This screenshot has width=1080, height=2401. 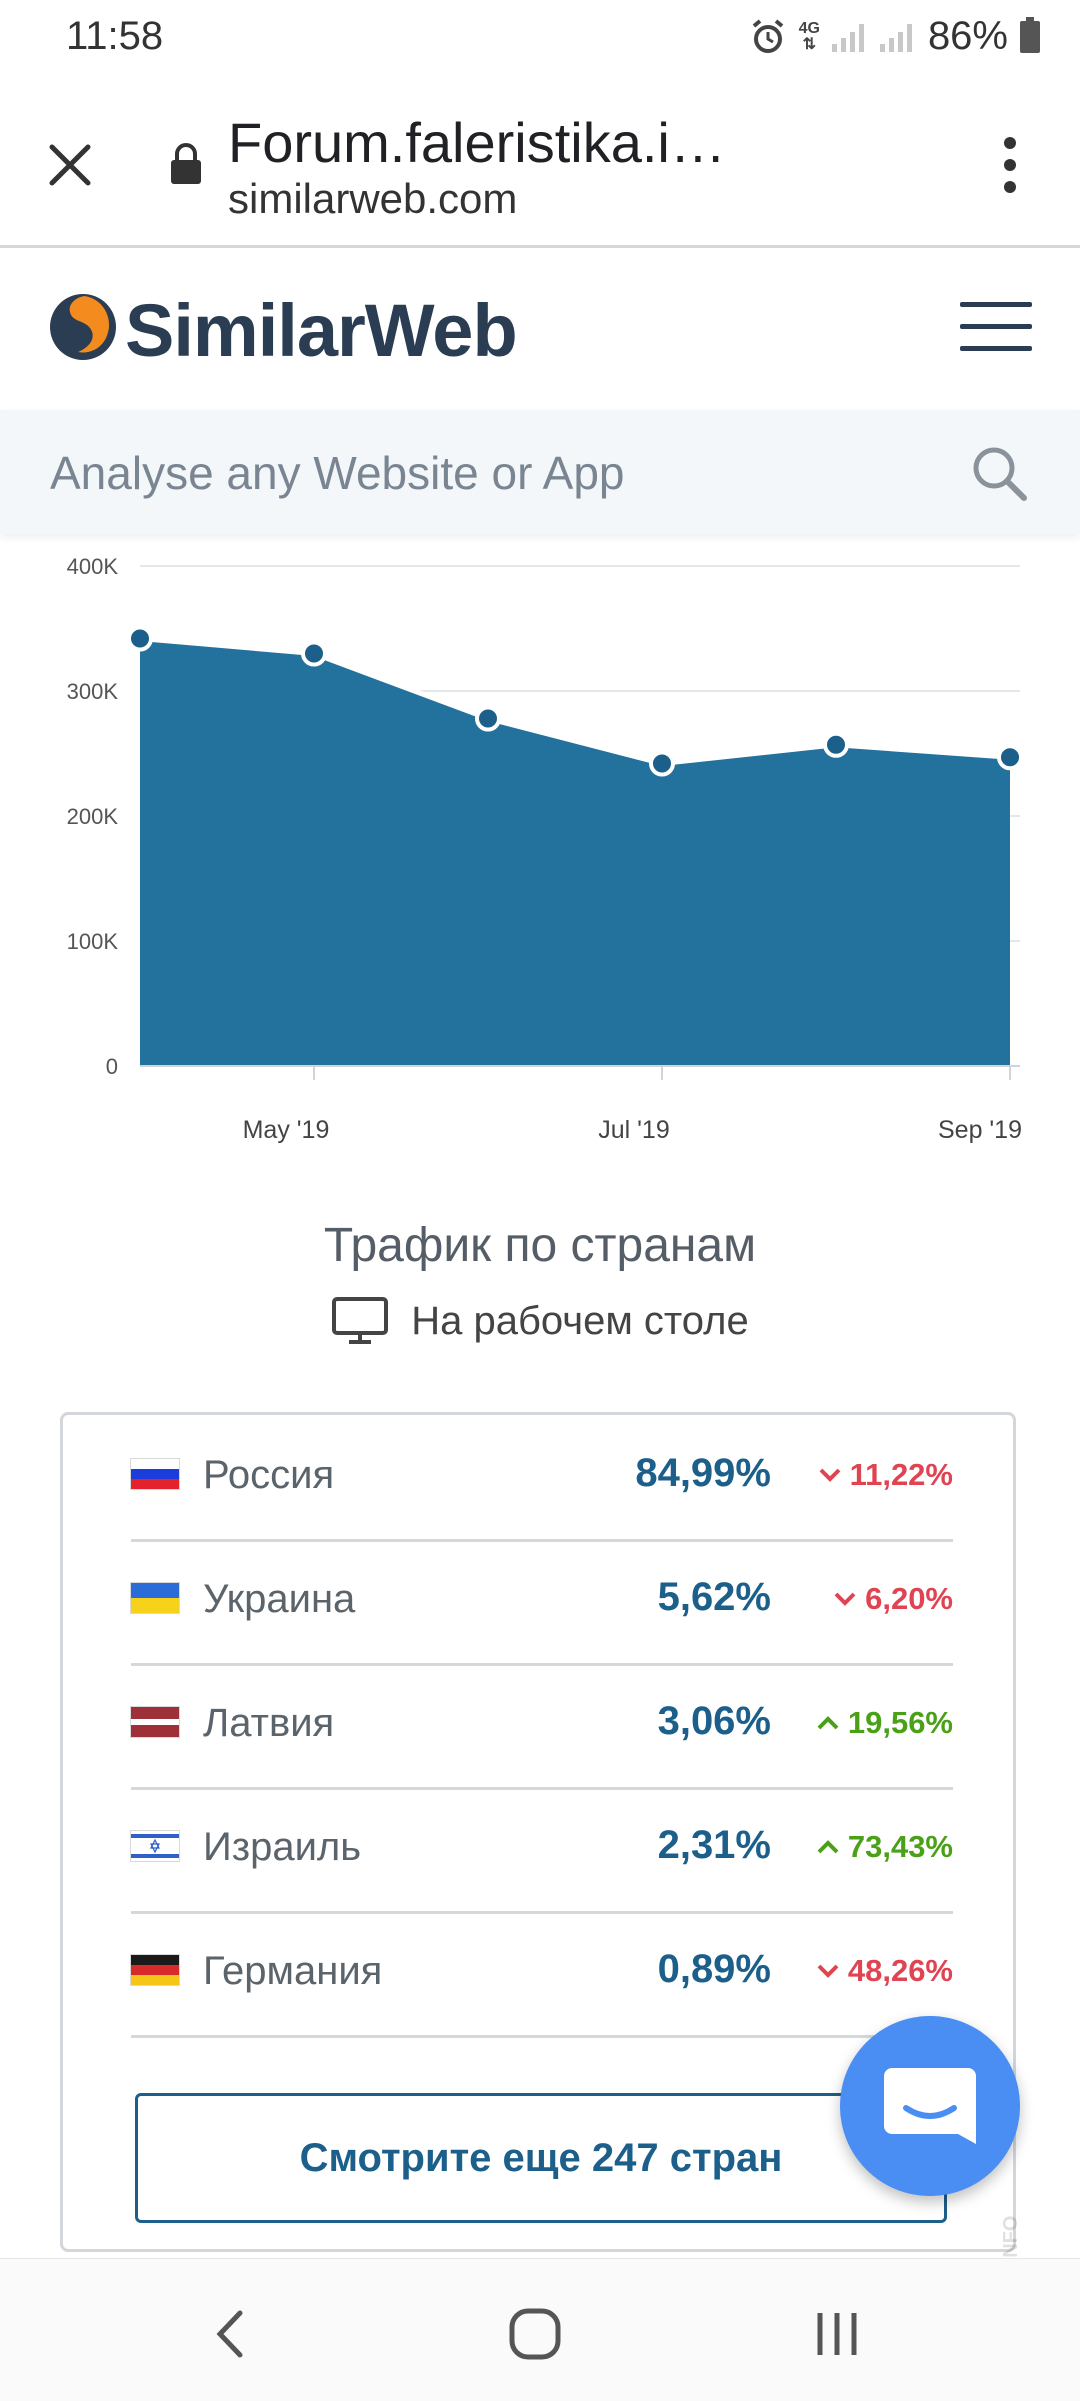 I want to click on latvia-flag-icon, so click(x=155, y=1722).